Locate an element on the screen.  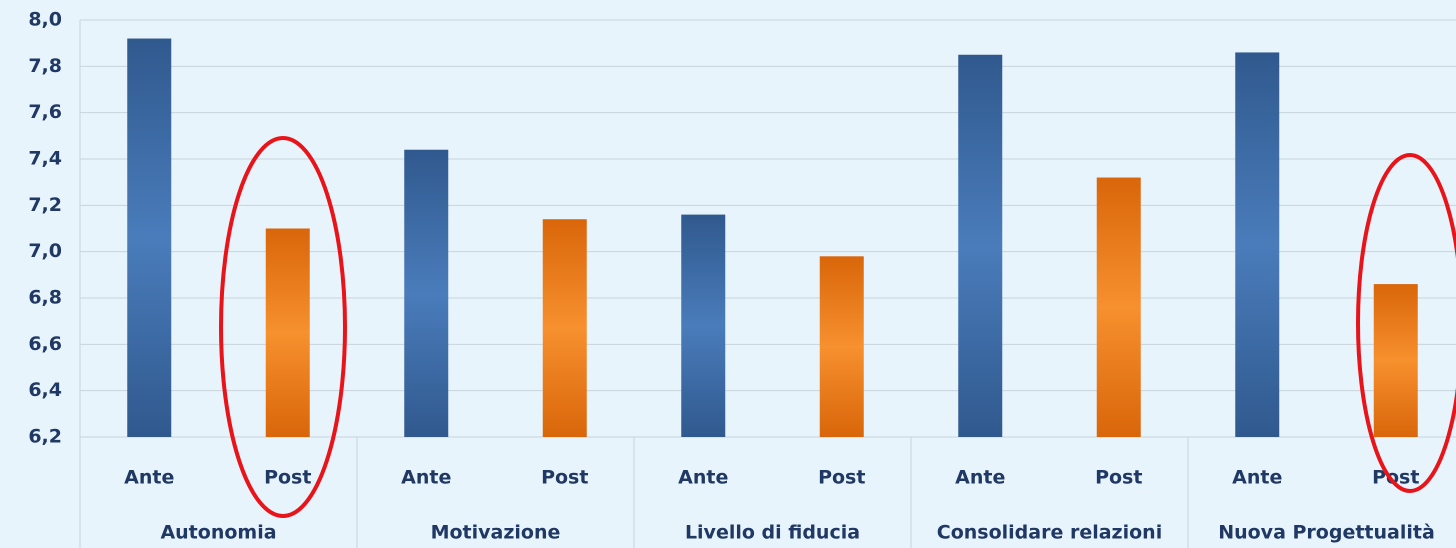
y-tick-label: 7,2 is located at coordinates (45, 205).